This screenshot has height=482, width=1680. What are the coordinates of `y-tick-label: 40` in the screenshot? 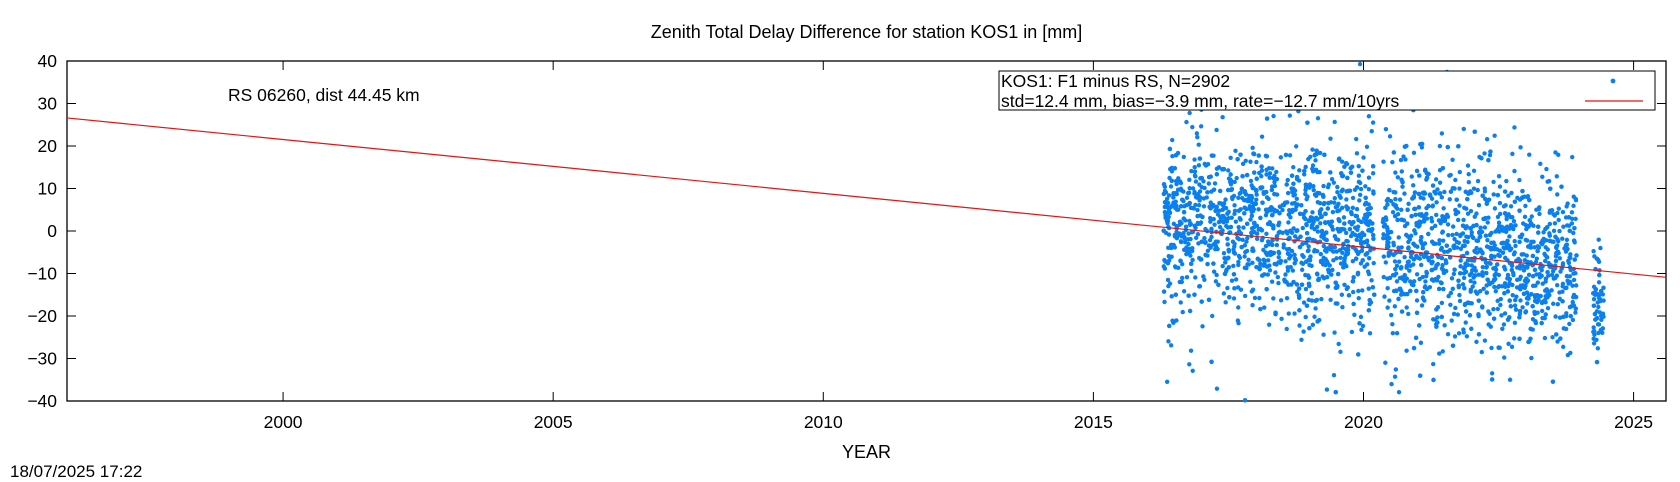 It's located at (48, 61).